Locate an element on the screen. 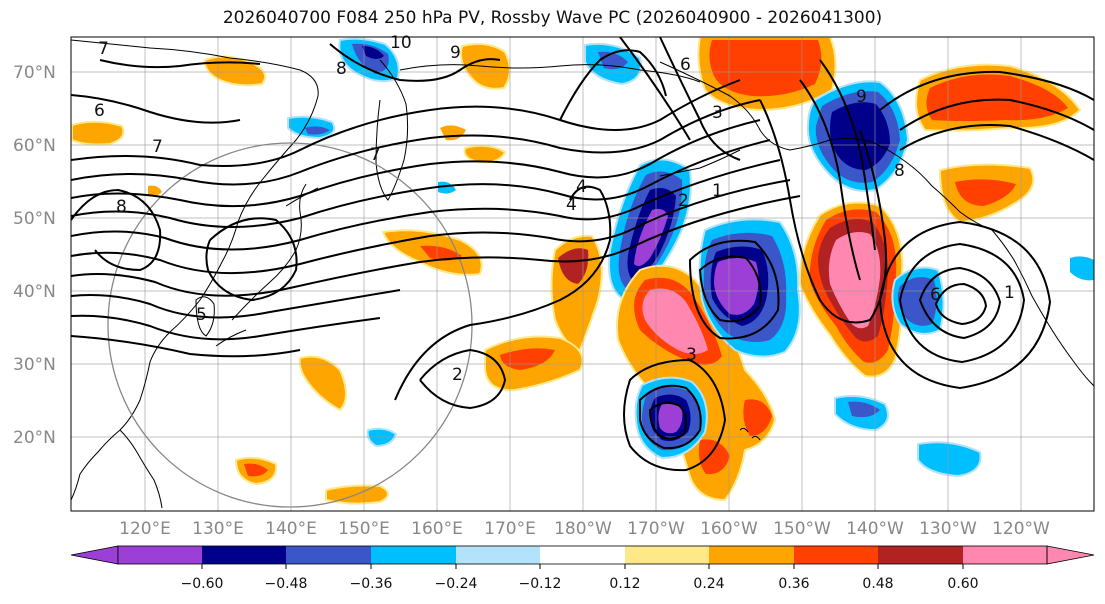  contour-label: 1 is located at coordinates (717, 191).